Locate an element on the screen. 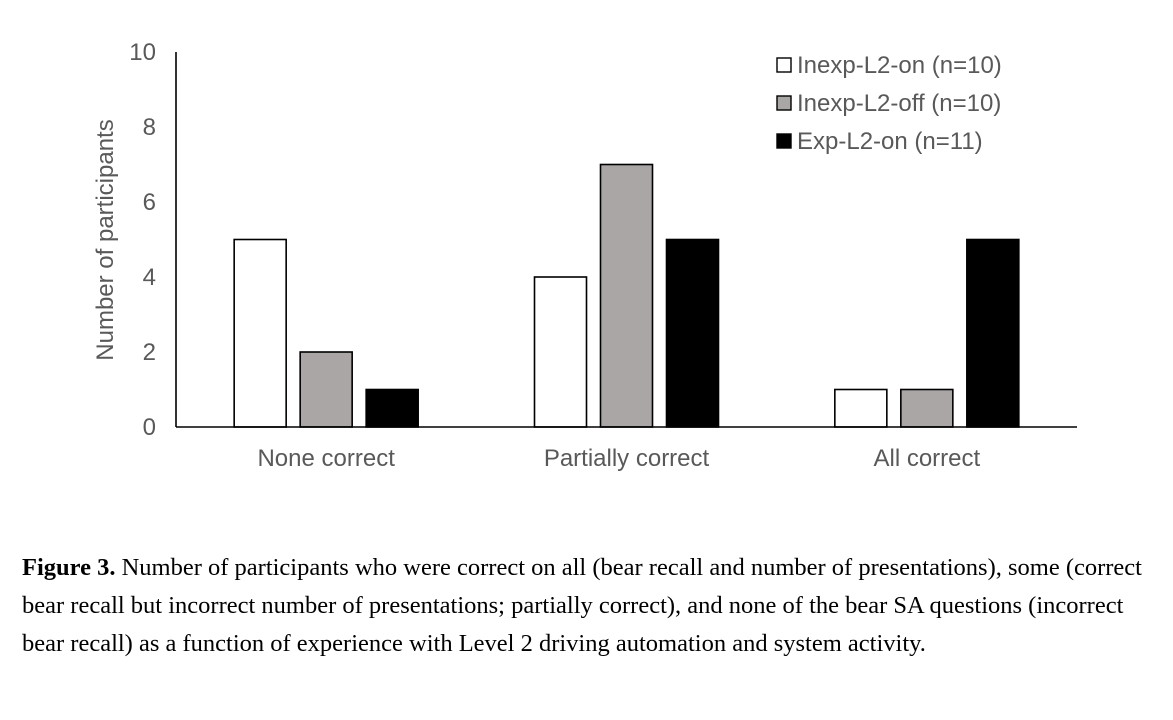 Image resolution: width=1173 pixels, height=720 pixels. category-label: None correct is located at coordinates (326, 458).